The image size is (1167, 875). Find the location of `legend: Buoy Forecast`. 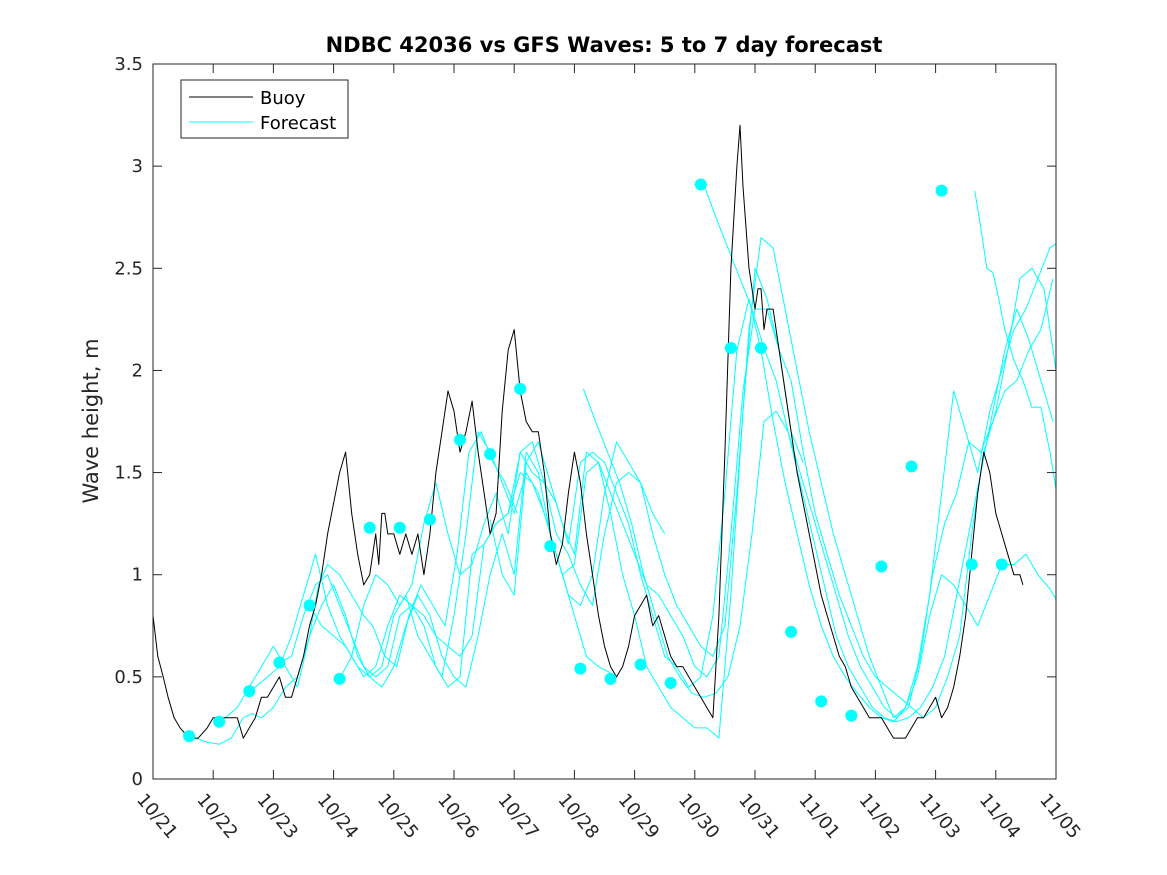

legend: Buoy Forecast is located at coordinates (264, 109).